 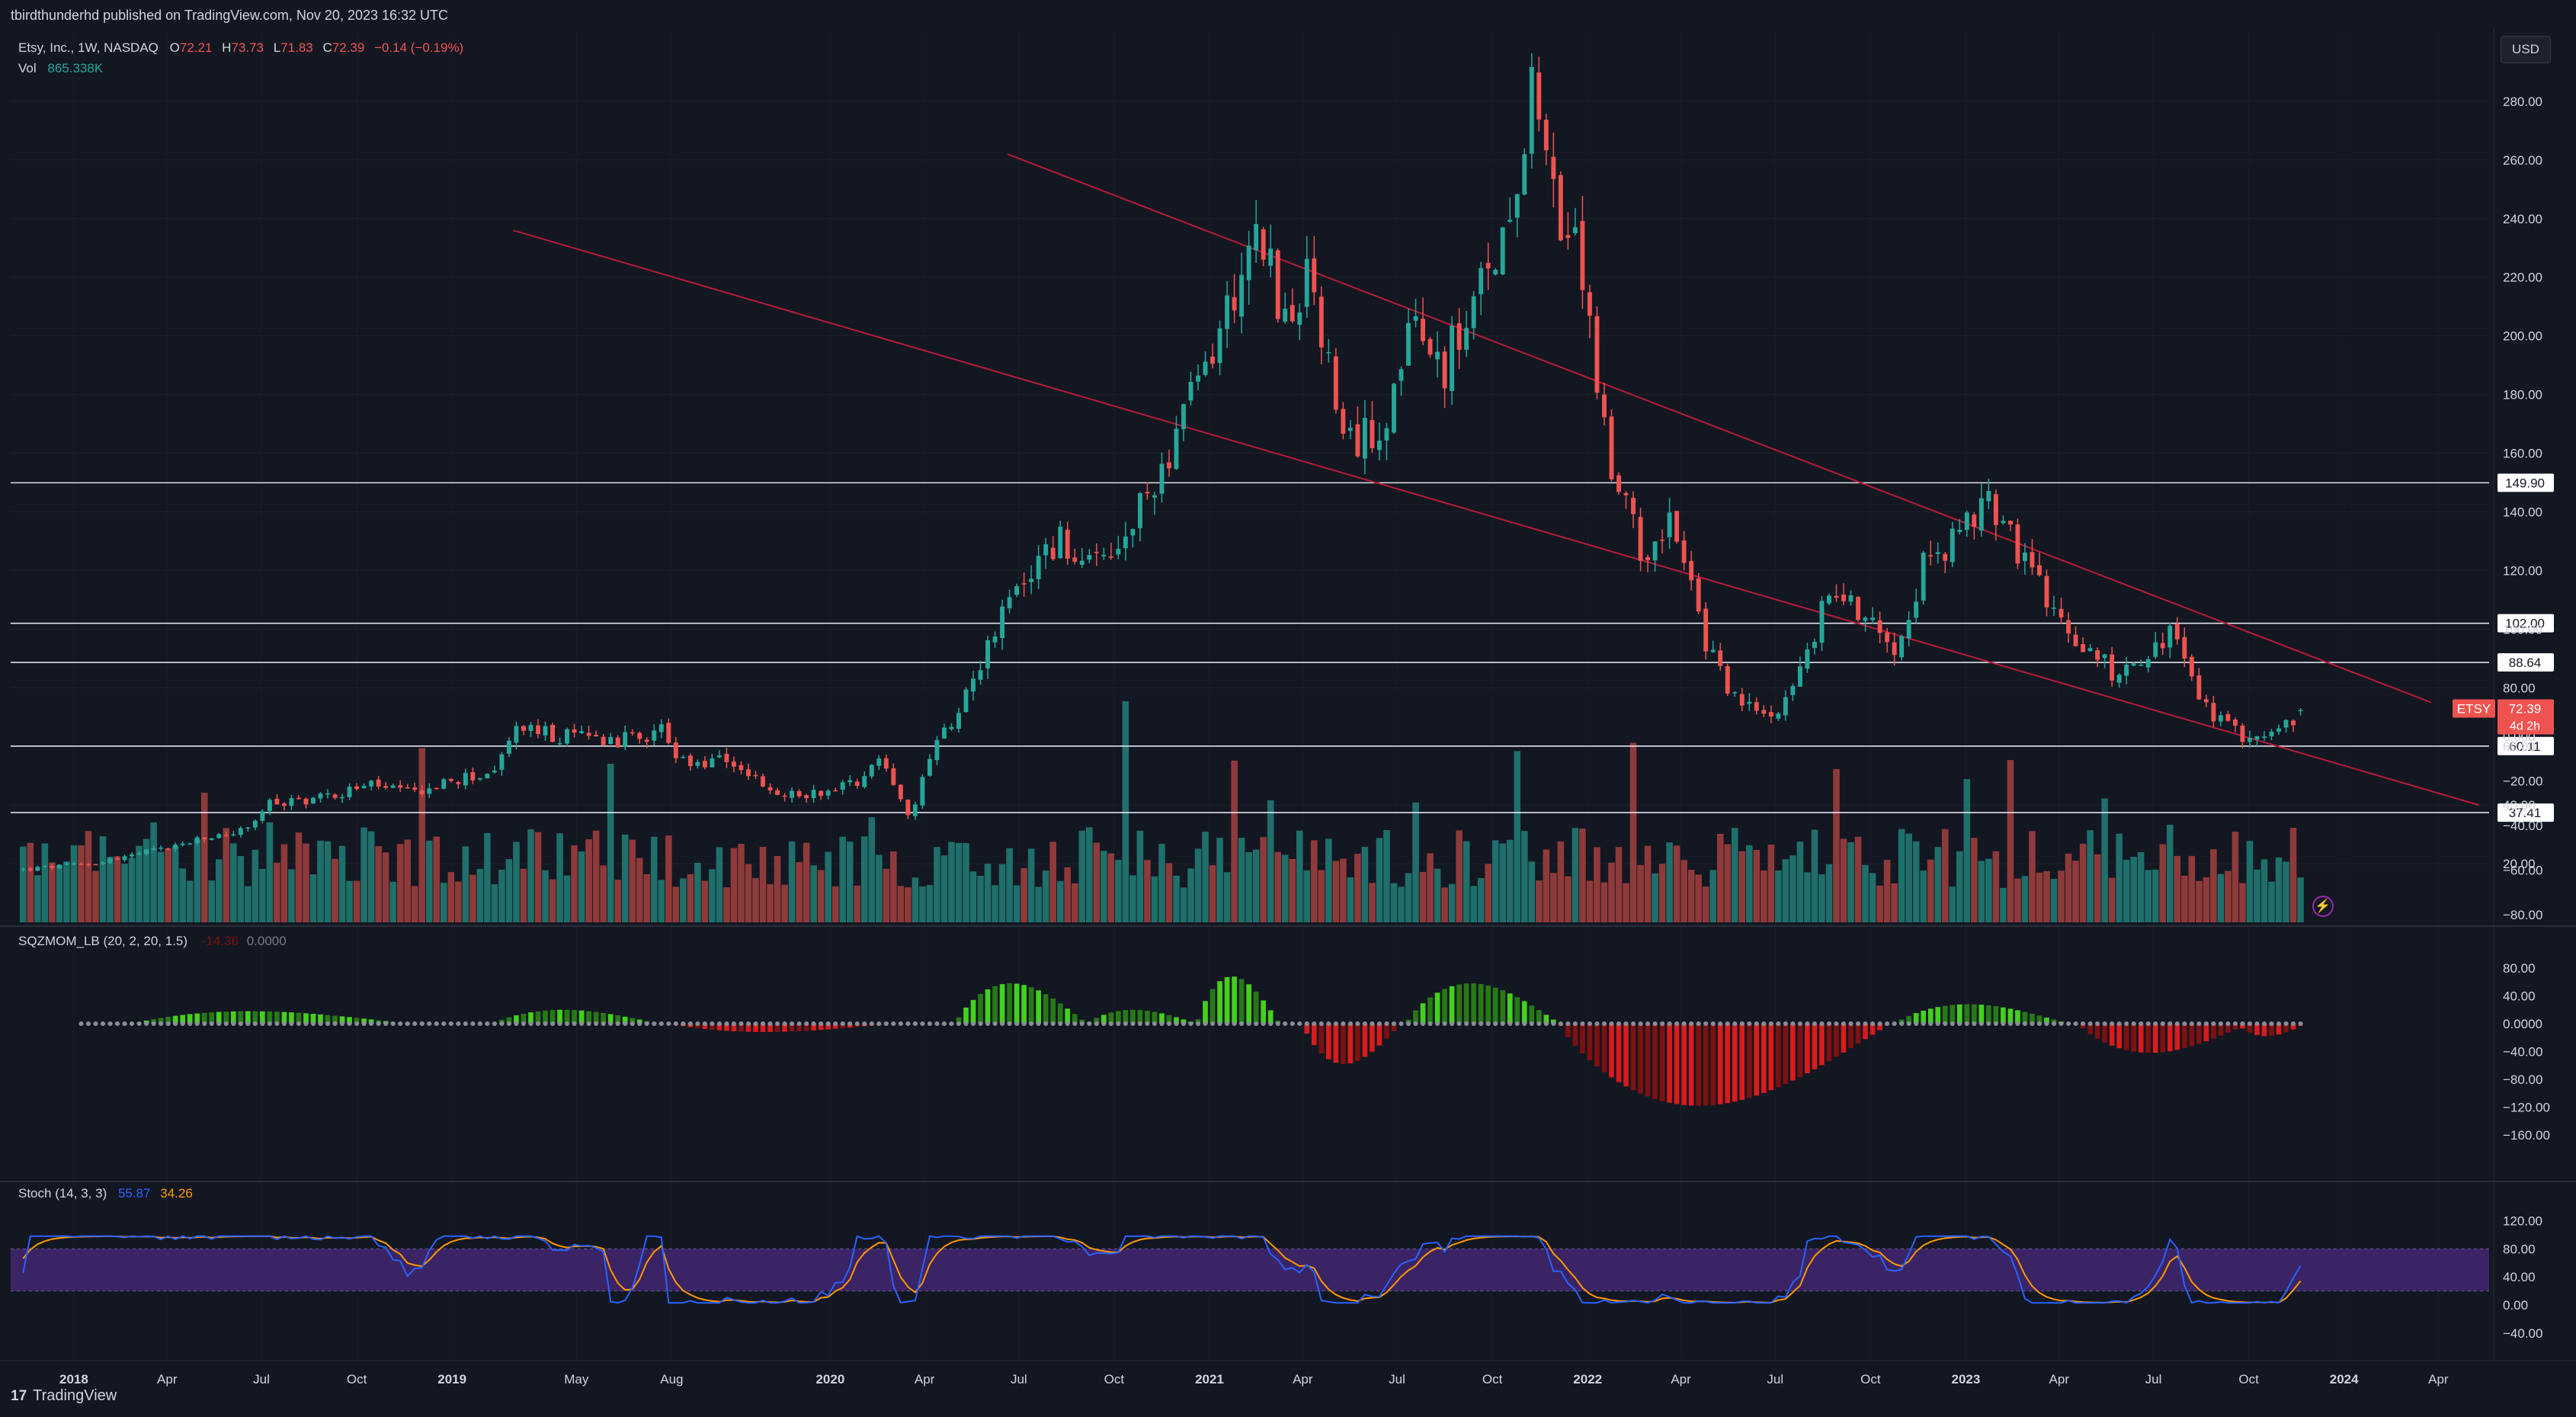 What do you see at coordinates (2526, 49) in the screenshot?
I see `currency-button: USD` at bounding box center [2526, 49].